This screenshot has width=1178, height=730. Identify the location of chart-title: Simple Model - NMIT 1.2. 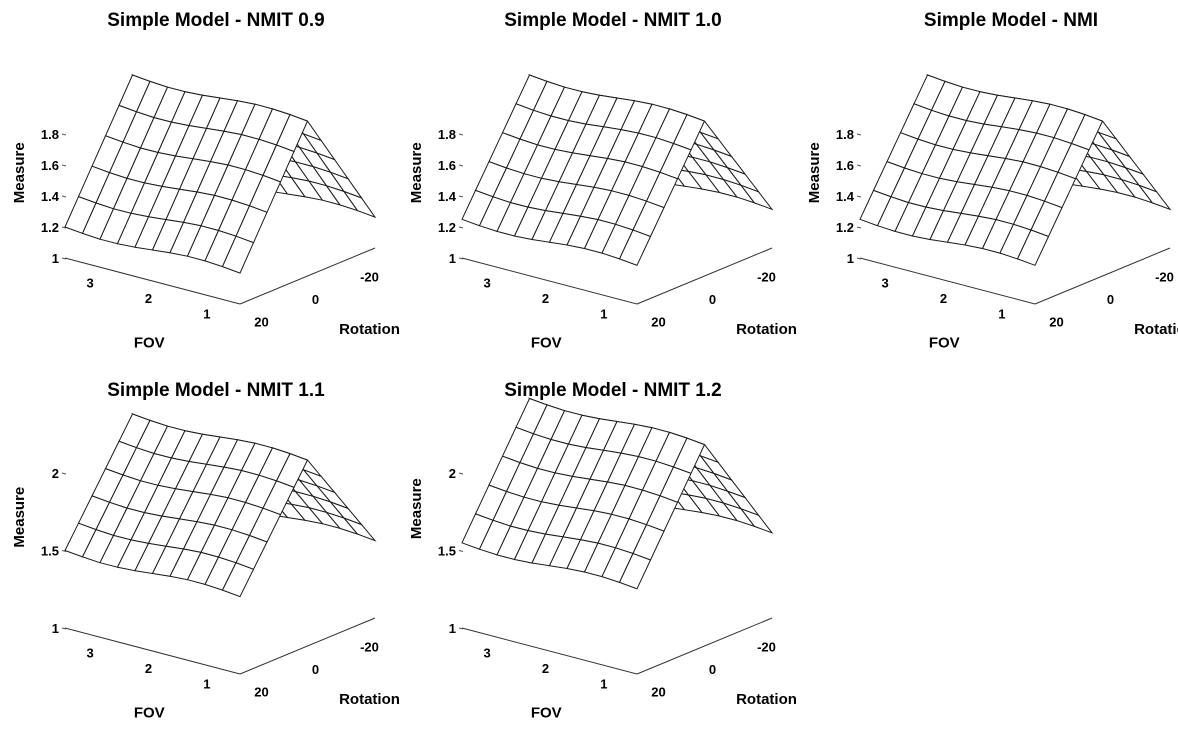
(612, 390).